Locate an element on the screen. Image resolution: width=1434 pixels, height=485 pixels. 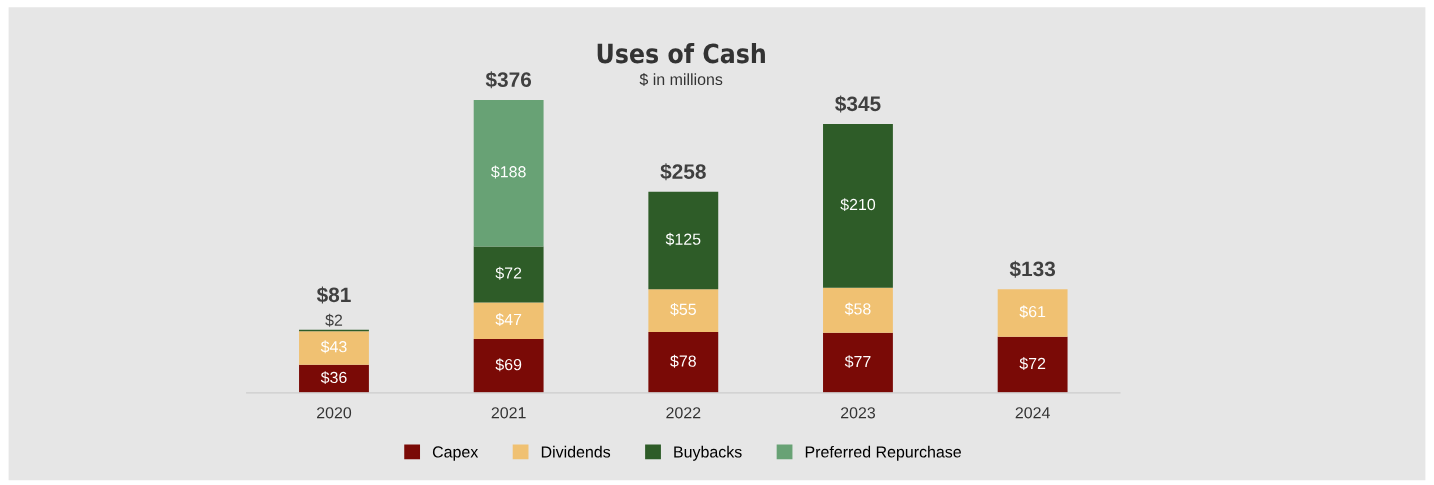
legend-label: Preferred Repurchase is located at coordinates (883, 453).